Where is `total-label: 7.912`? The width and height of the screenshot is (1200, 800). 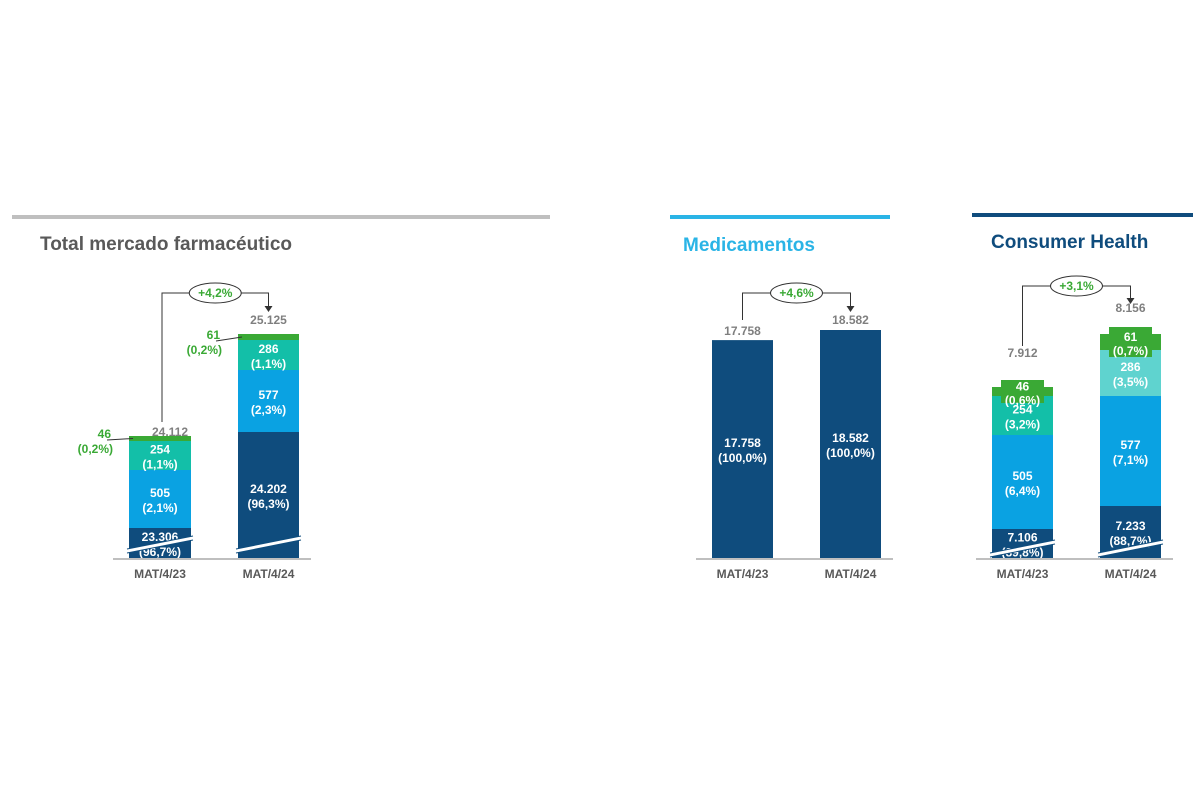 total-label: 7.912 is located at coordinates (1022, 353).